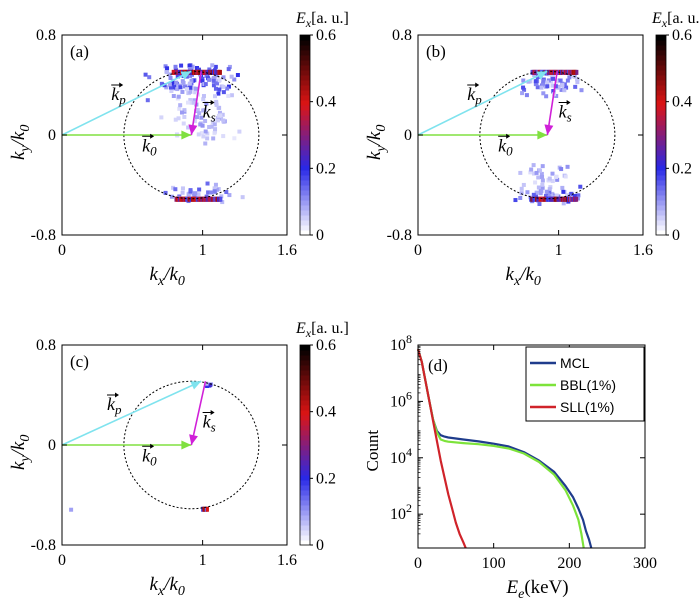 The image size is (700, 610). What do you see at coordinates (675, 20) in the screenshot?
I see `colorbar-title: Ex[a. u.]` at bounding box center [675, 20].